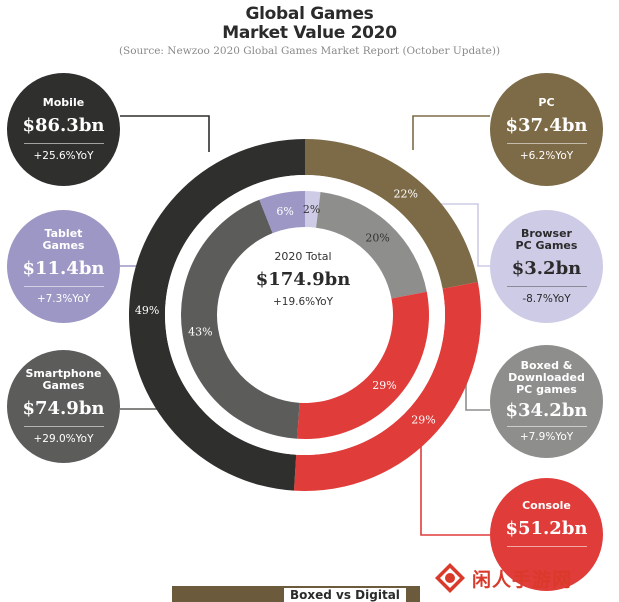 The image size is (619, 602). Describe the element at coordinates (546, 437) in the screenshot. I see `callout-boxed-yoy: +7.9%YoY` at that location.